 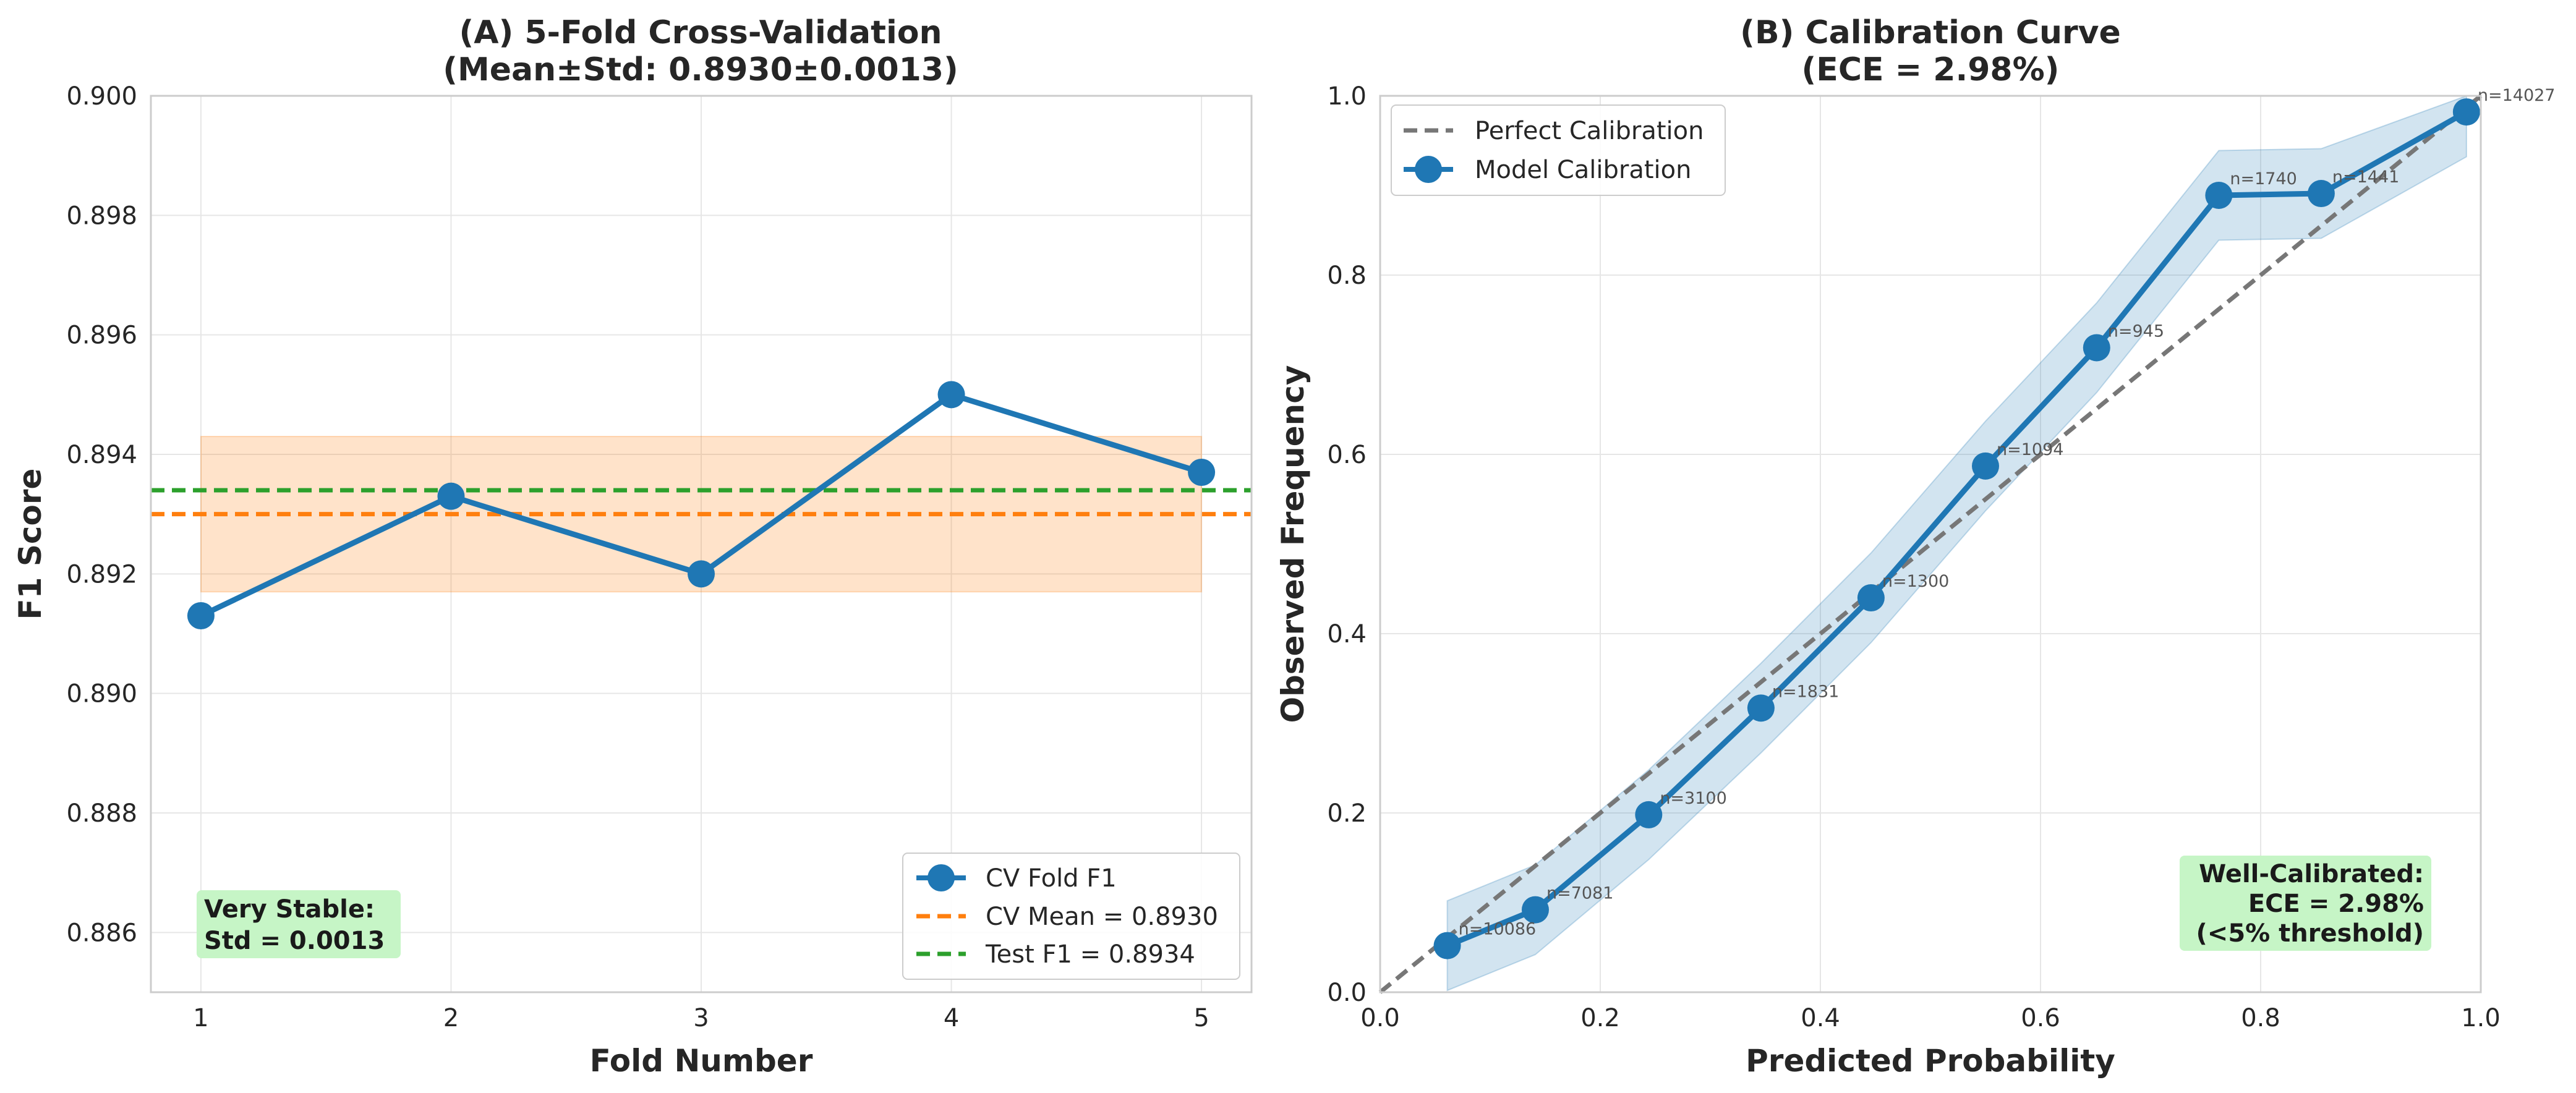 I want to click on b-y-tick-label-3: 0.6, so click(x=1347, y=455).